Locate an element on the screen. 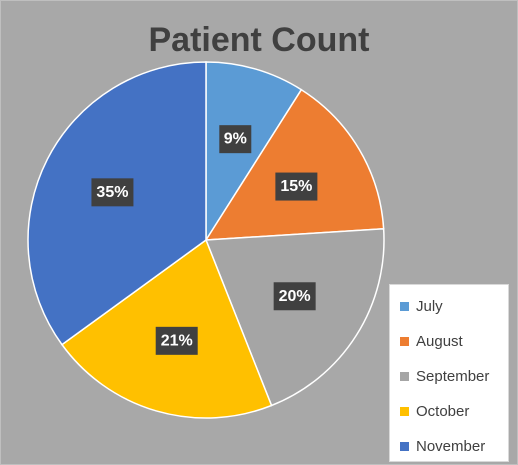  data-label-text: 15% is located at coordinates (296, 186).